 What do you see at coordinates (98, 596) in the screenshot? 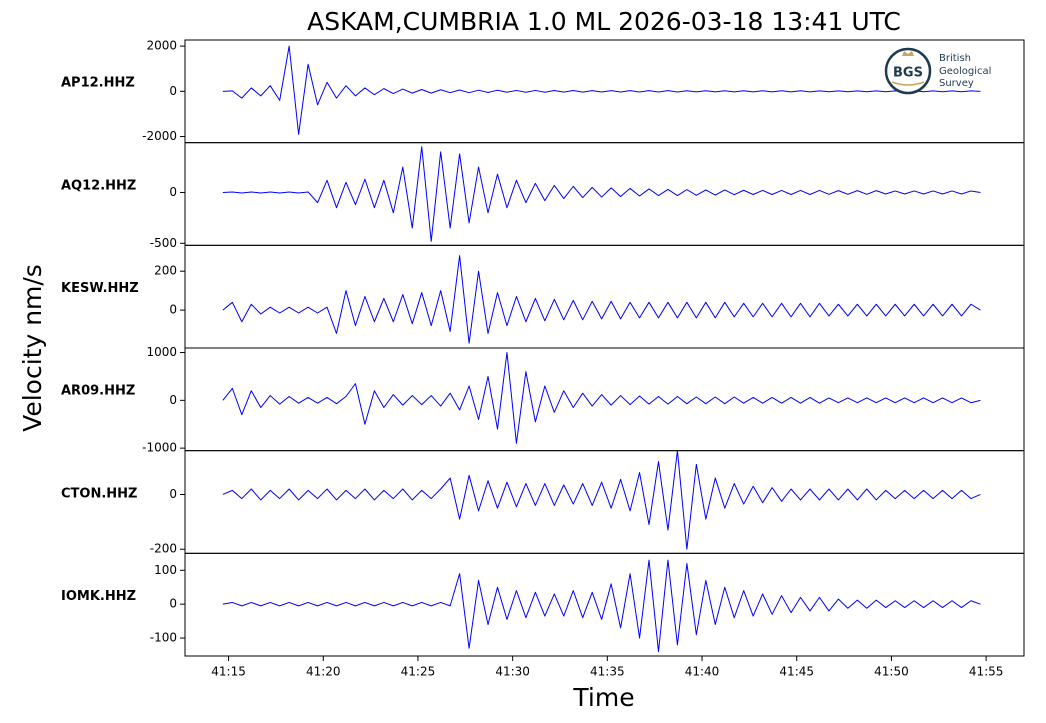
I see `station-label: IOMK.HHZ` at bounding box center [98, 596].